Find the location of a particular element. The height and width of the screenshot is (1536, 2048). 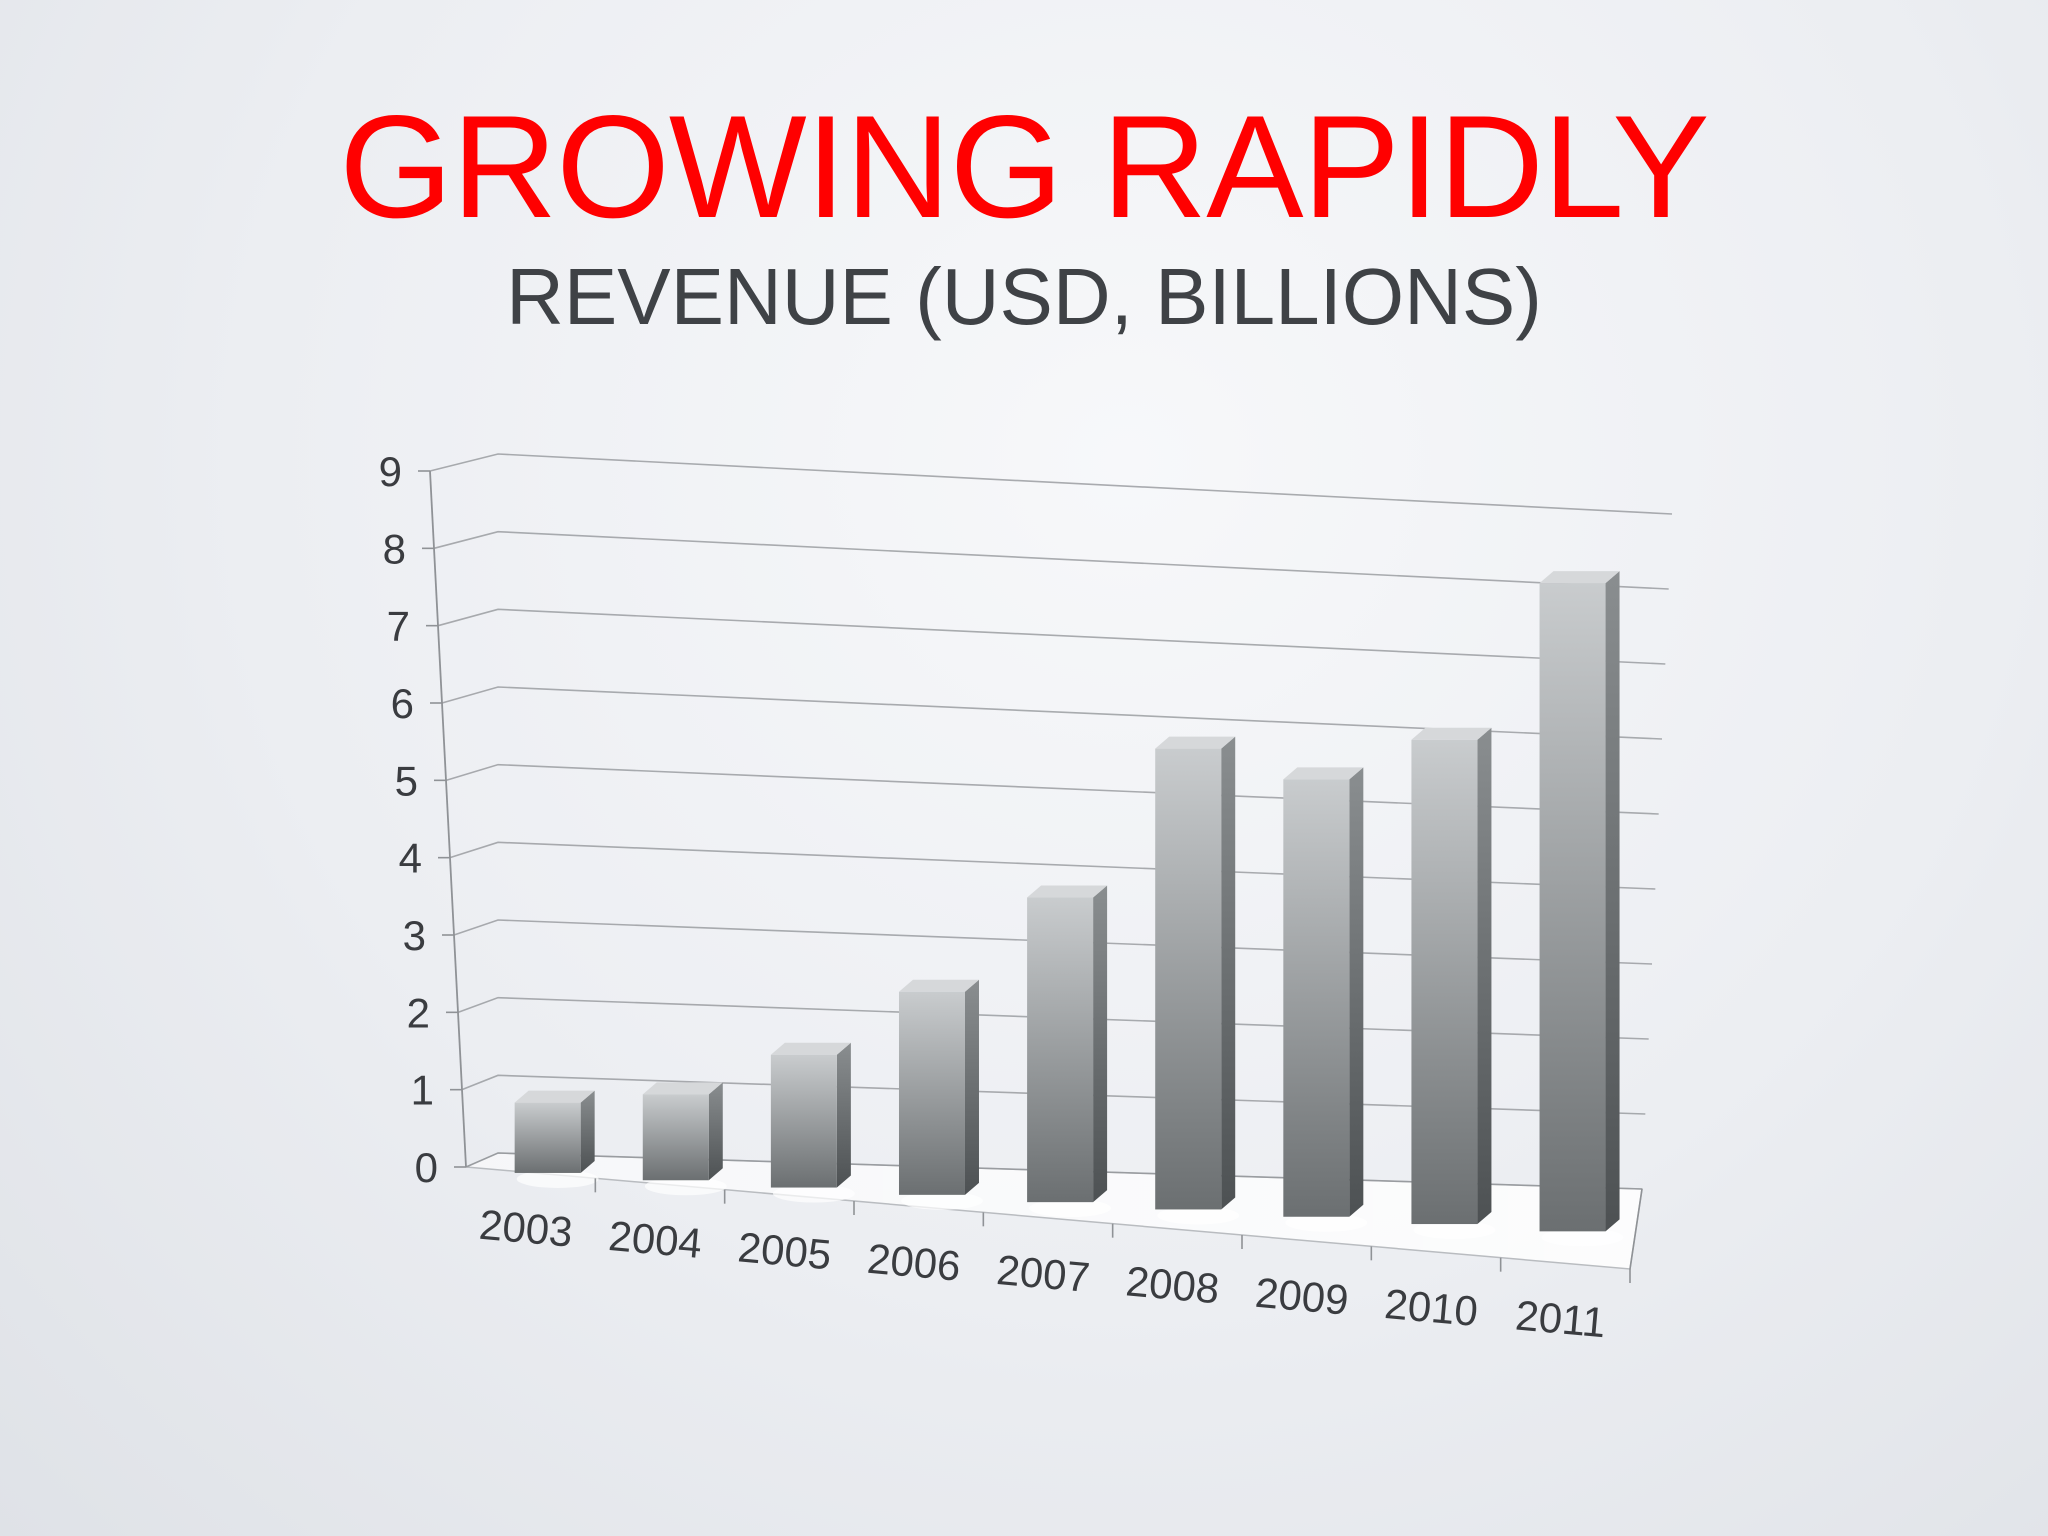

y-tick-label: 7 is located at coordinates (398, 626).